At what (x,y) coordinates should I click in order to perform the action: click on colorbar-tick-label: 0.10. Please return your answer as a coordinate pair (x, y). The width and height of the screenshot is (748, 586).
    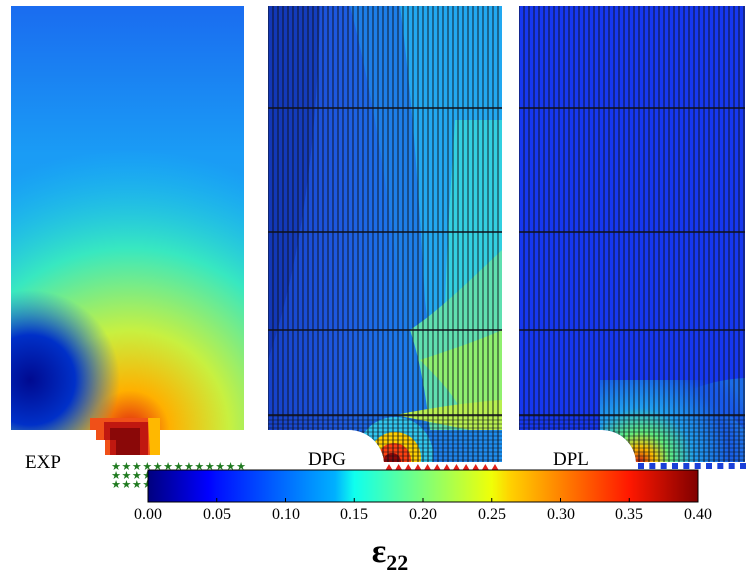
    Looking at the image, I should click on (286, 514).